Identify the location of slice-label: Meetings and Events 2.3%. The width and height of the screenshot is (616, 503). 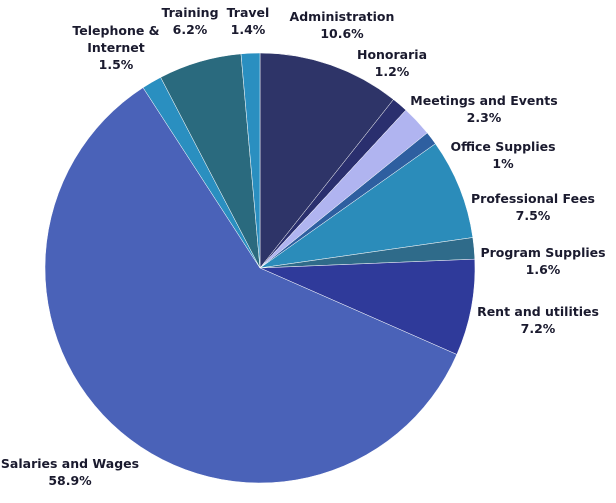
(484, 109).